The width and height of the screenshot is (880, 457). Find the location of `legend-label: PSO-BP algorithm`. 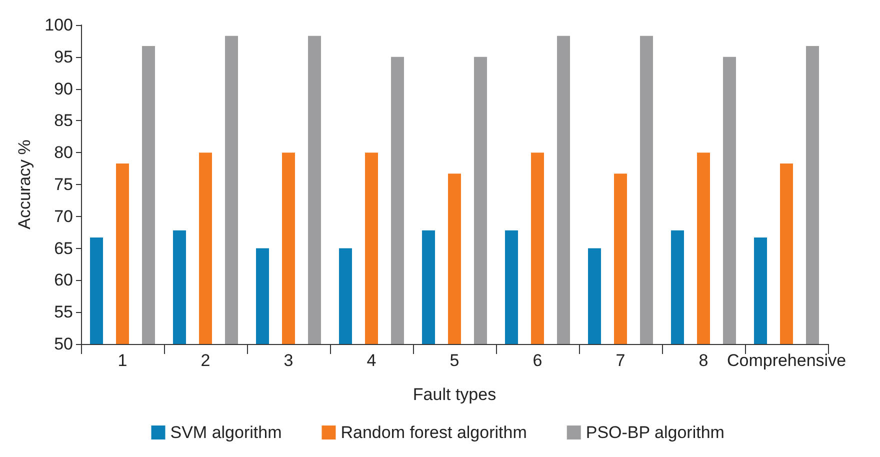

legend-label: PSO-BP algorithm is located at coordinates (655, 432).